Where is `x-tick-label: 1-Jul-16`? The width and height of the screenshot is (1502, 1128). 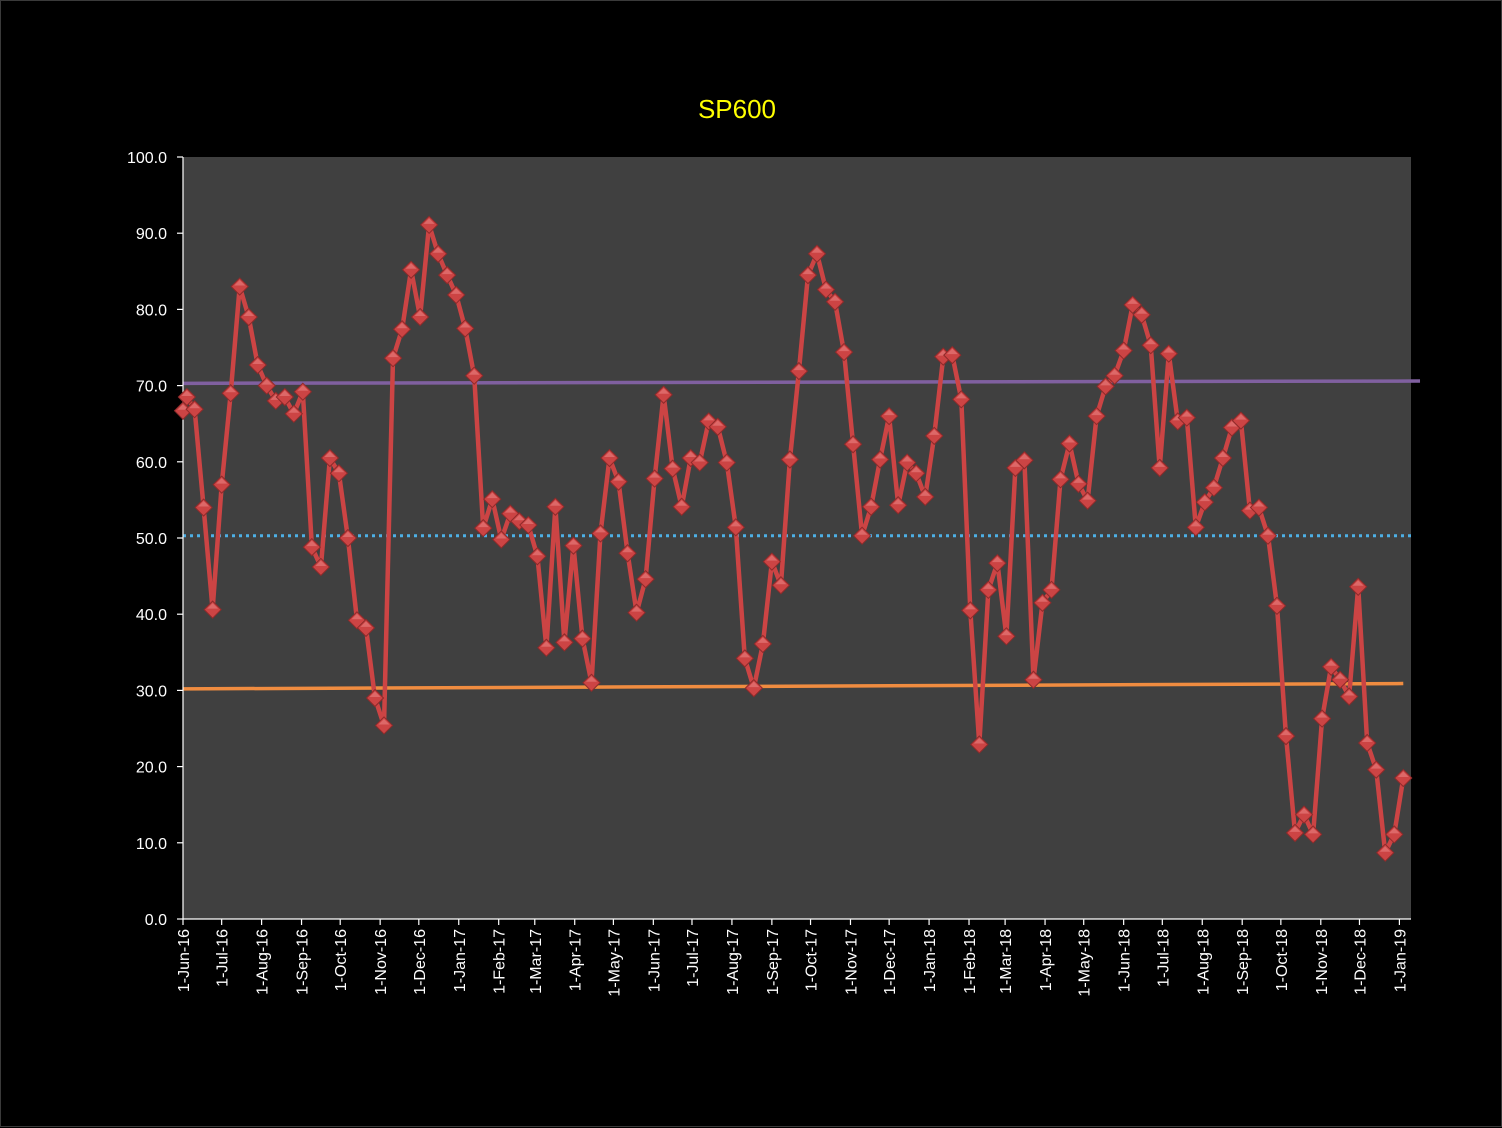
x-tick-label: 1-Jul-16 is located at coordinates (223, 958).